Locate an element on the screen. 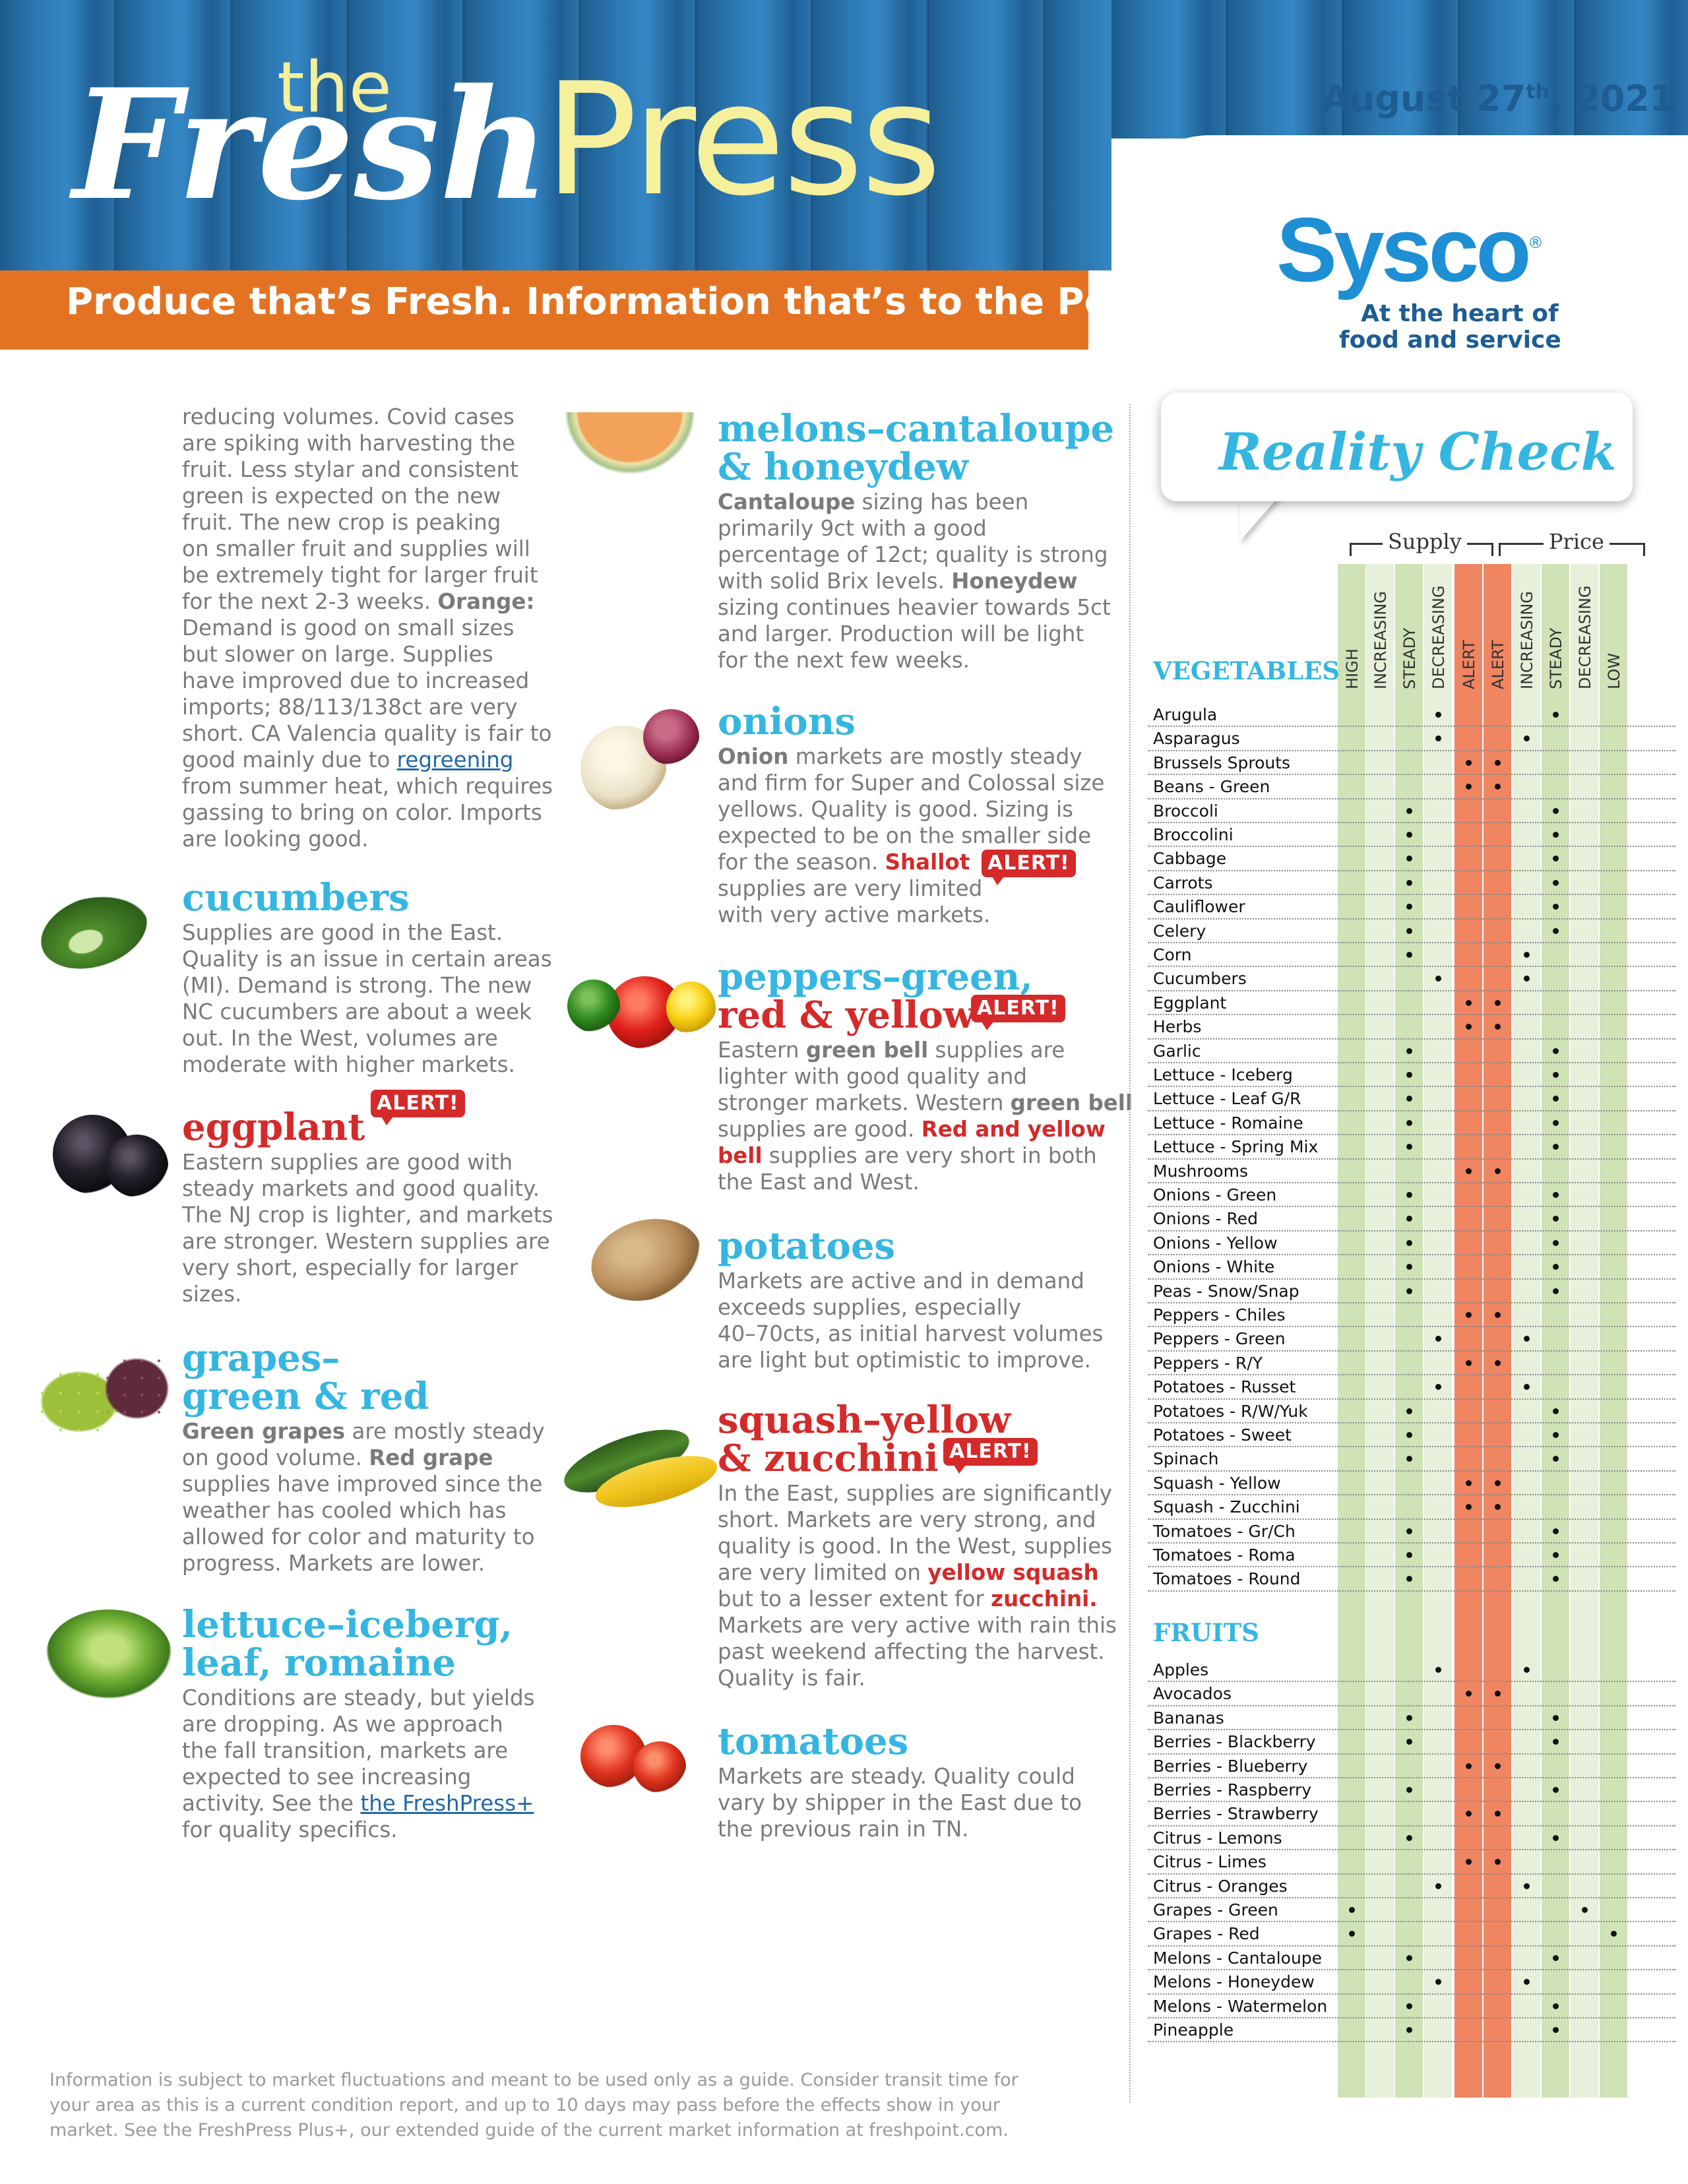 The image size is (1688, 2184). inline-link: regreening is located at coordinates (455, 759).